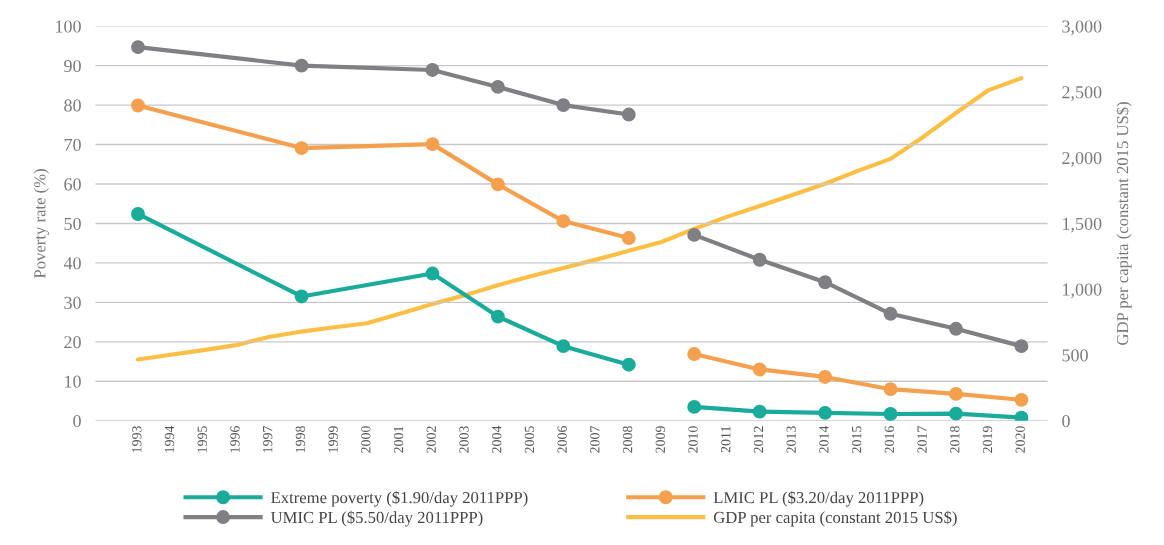 The width and height of the screenshot is (1164, 545). I want to click on x-tick-label: 2003, so click(464, 439).